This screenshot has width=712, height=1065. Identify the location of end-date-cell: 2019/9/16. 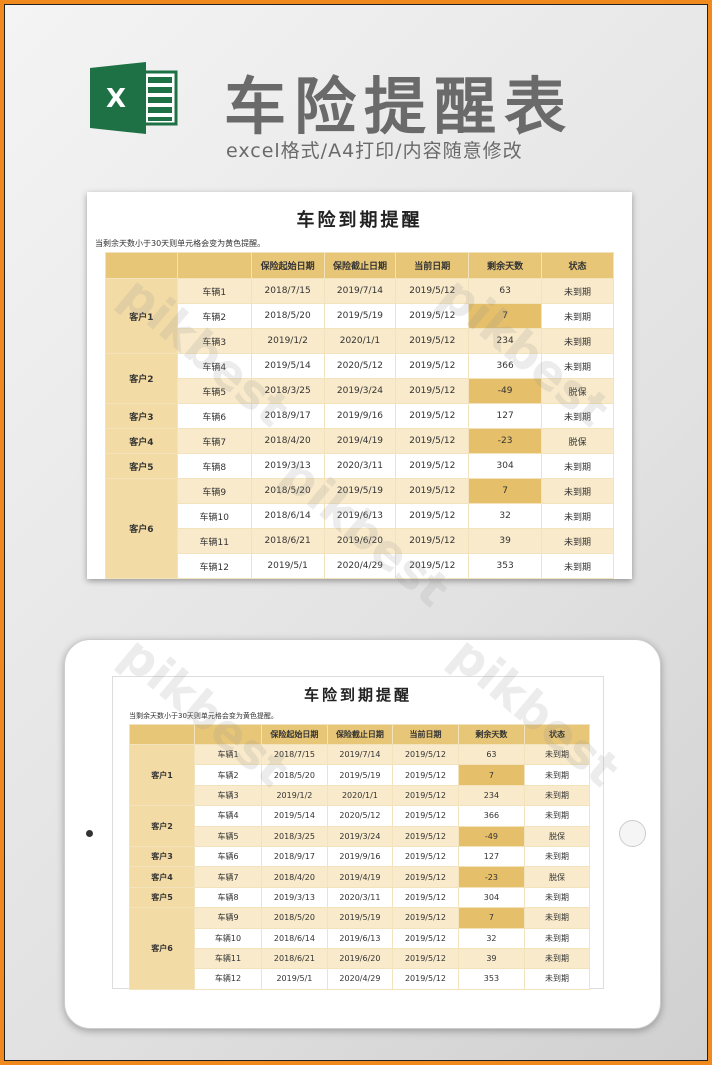
(360, 416).